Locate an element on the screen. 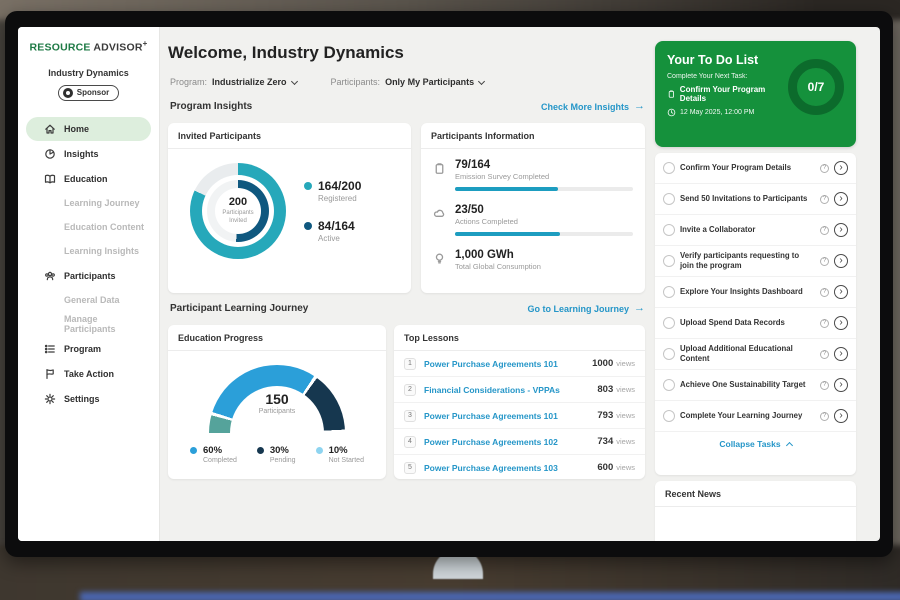  link-label: Go to Learning Journey is located at coordinates (578, 308).